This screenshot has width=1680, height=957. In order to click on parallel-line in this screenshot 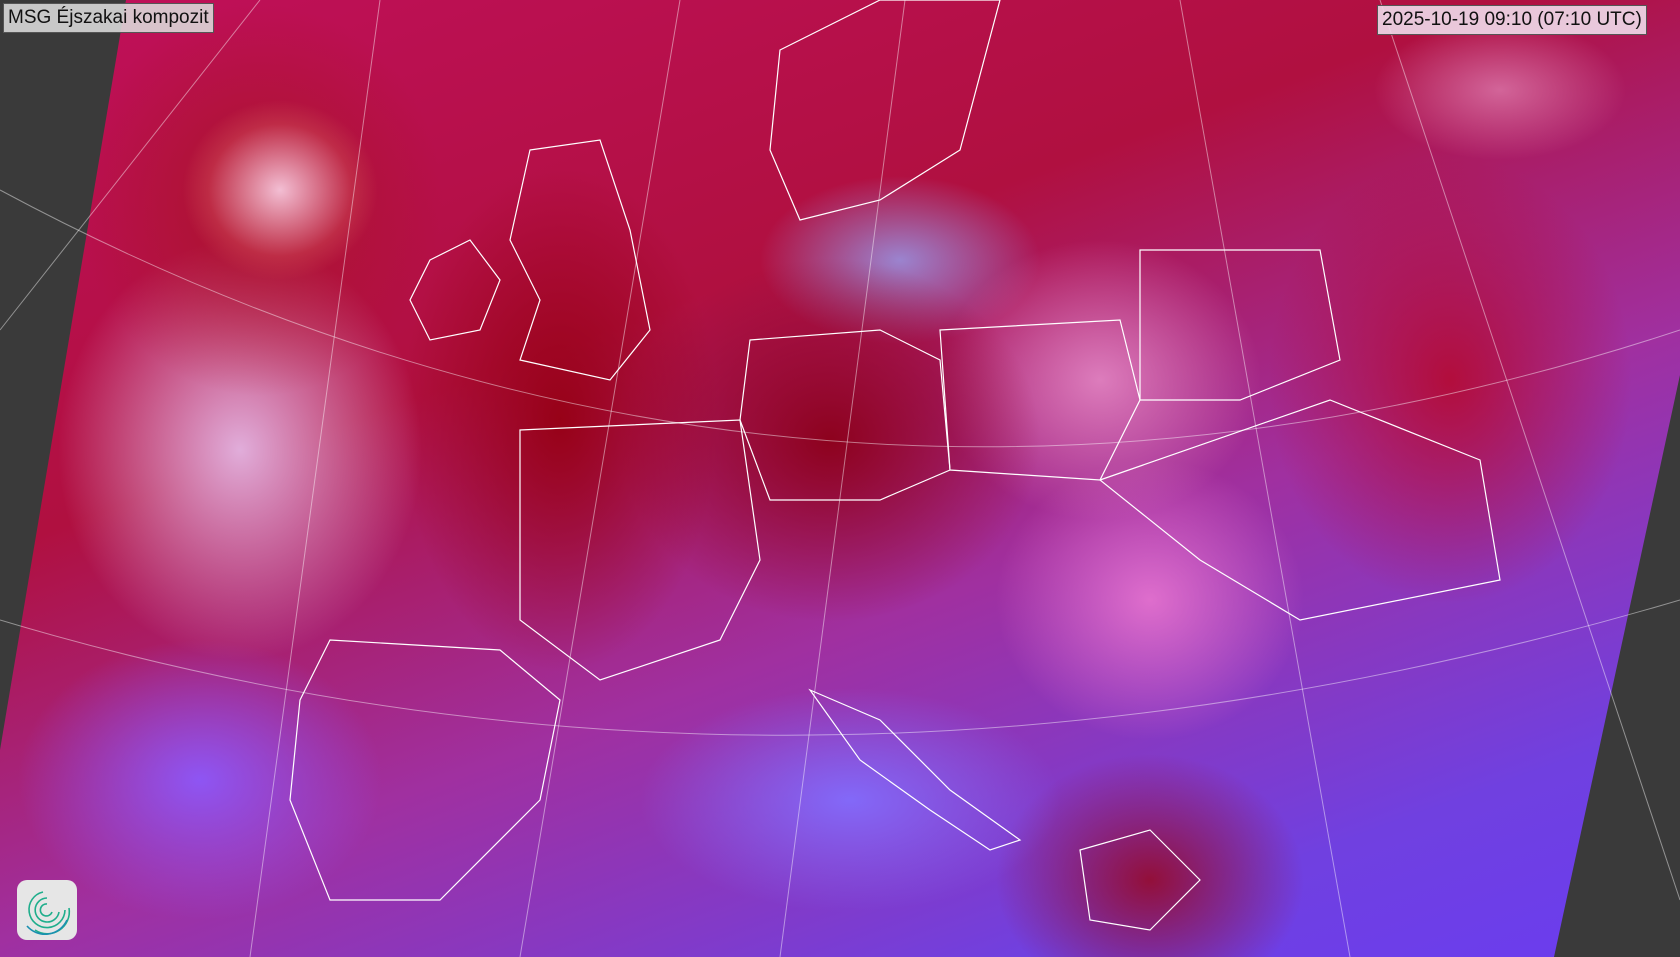, I will do `click(840, 667)`.